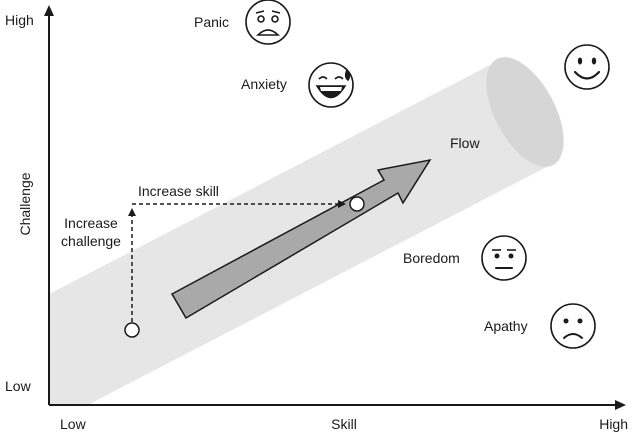 The image size is (632, 436). I want to click on bored-face-icon, so click(504, 258).